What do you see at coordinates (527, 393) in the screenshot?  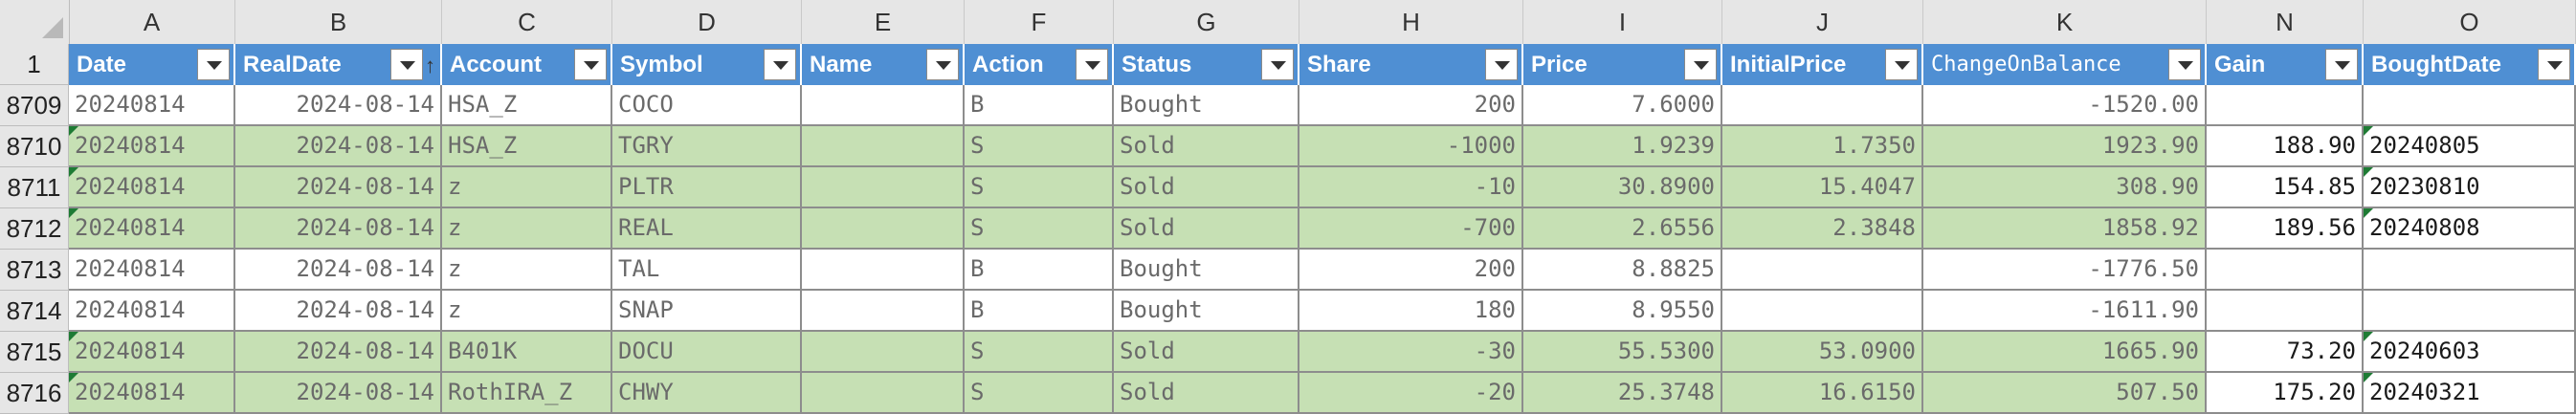 I see `cell-account: RothIRA_Z` at bounding box center [527, 393].